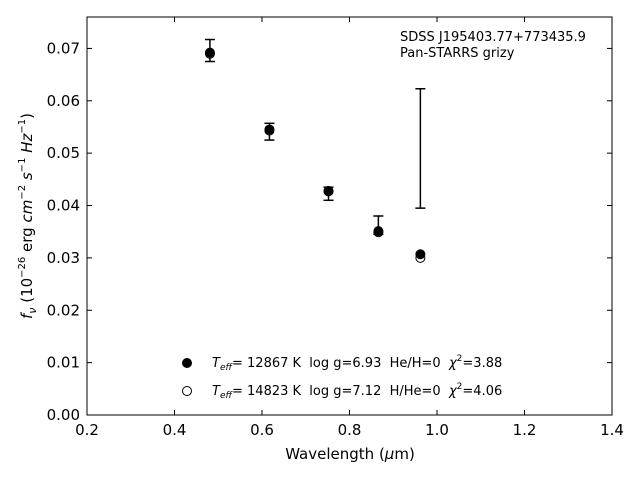  Describe the element at coordinates (187, 363) in the screenshot. I see `legend-marker-filled` at that location.